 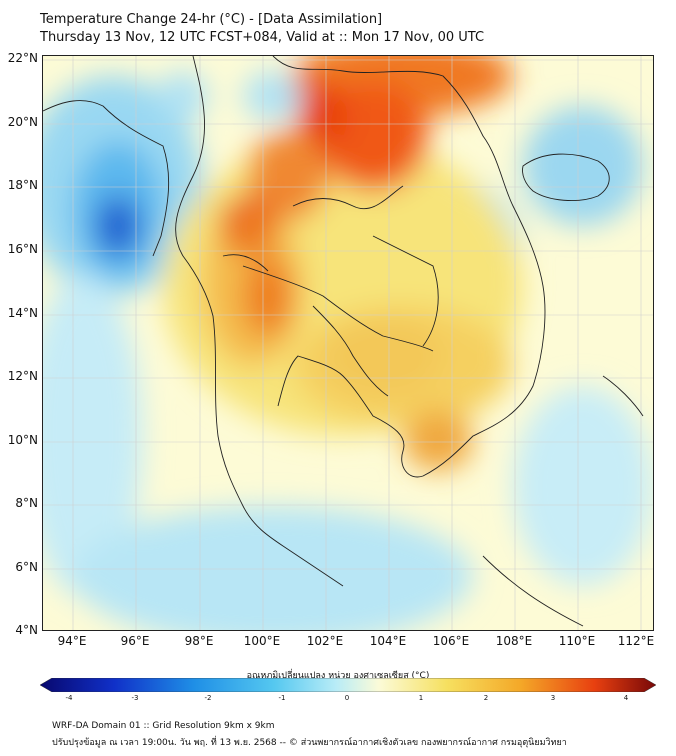 I want to click on colorbar-tick: -4, so click(x=69, y=698).